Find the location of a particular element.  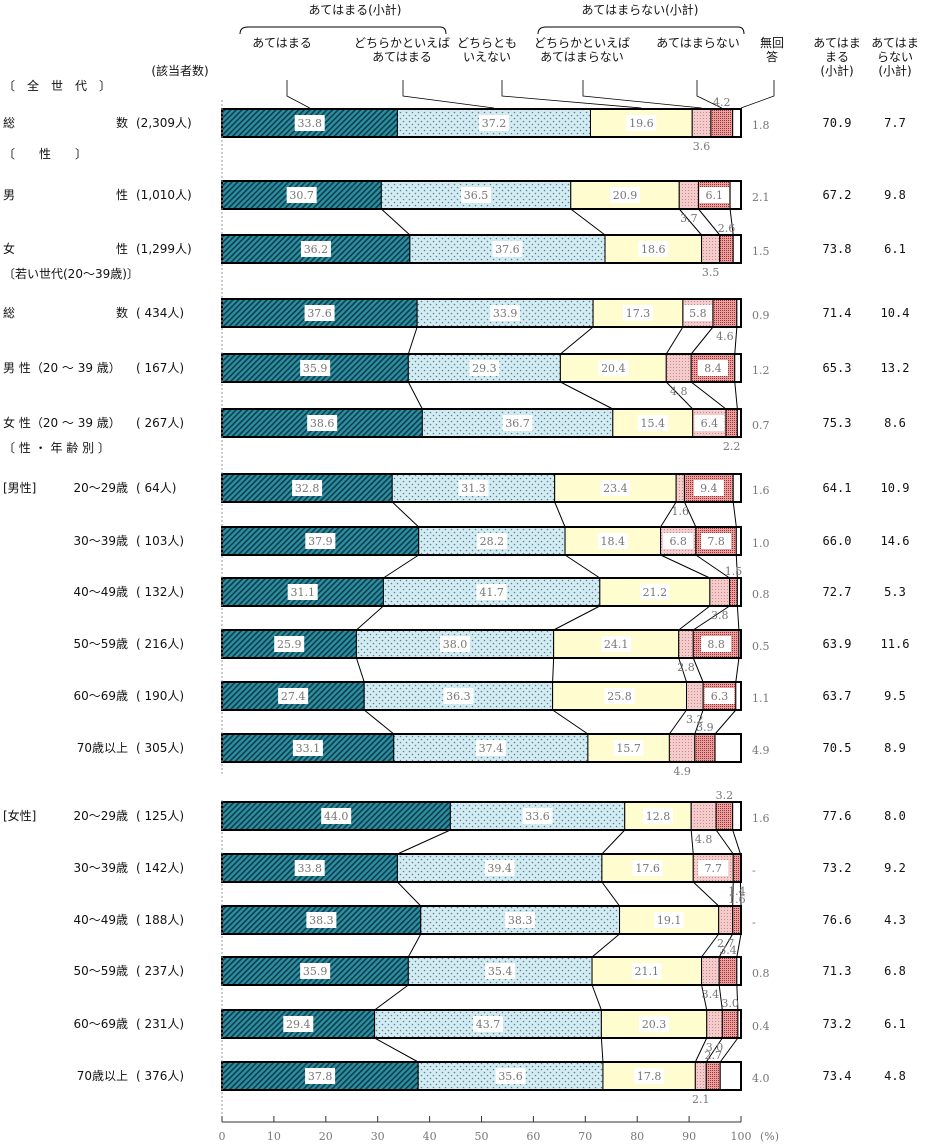

data-label: 2.6 is located at coordinates (727, 228).